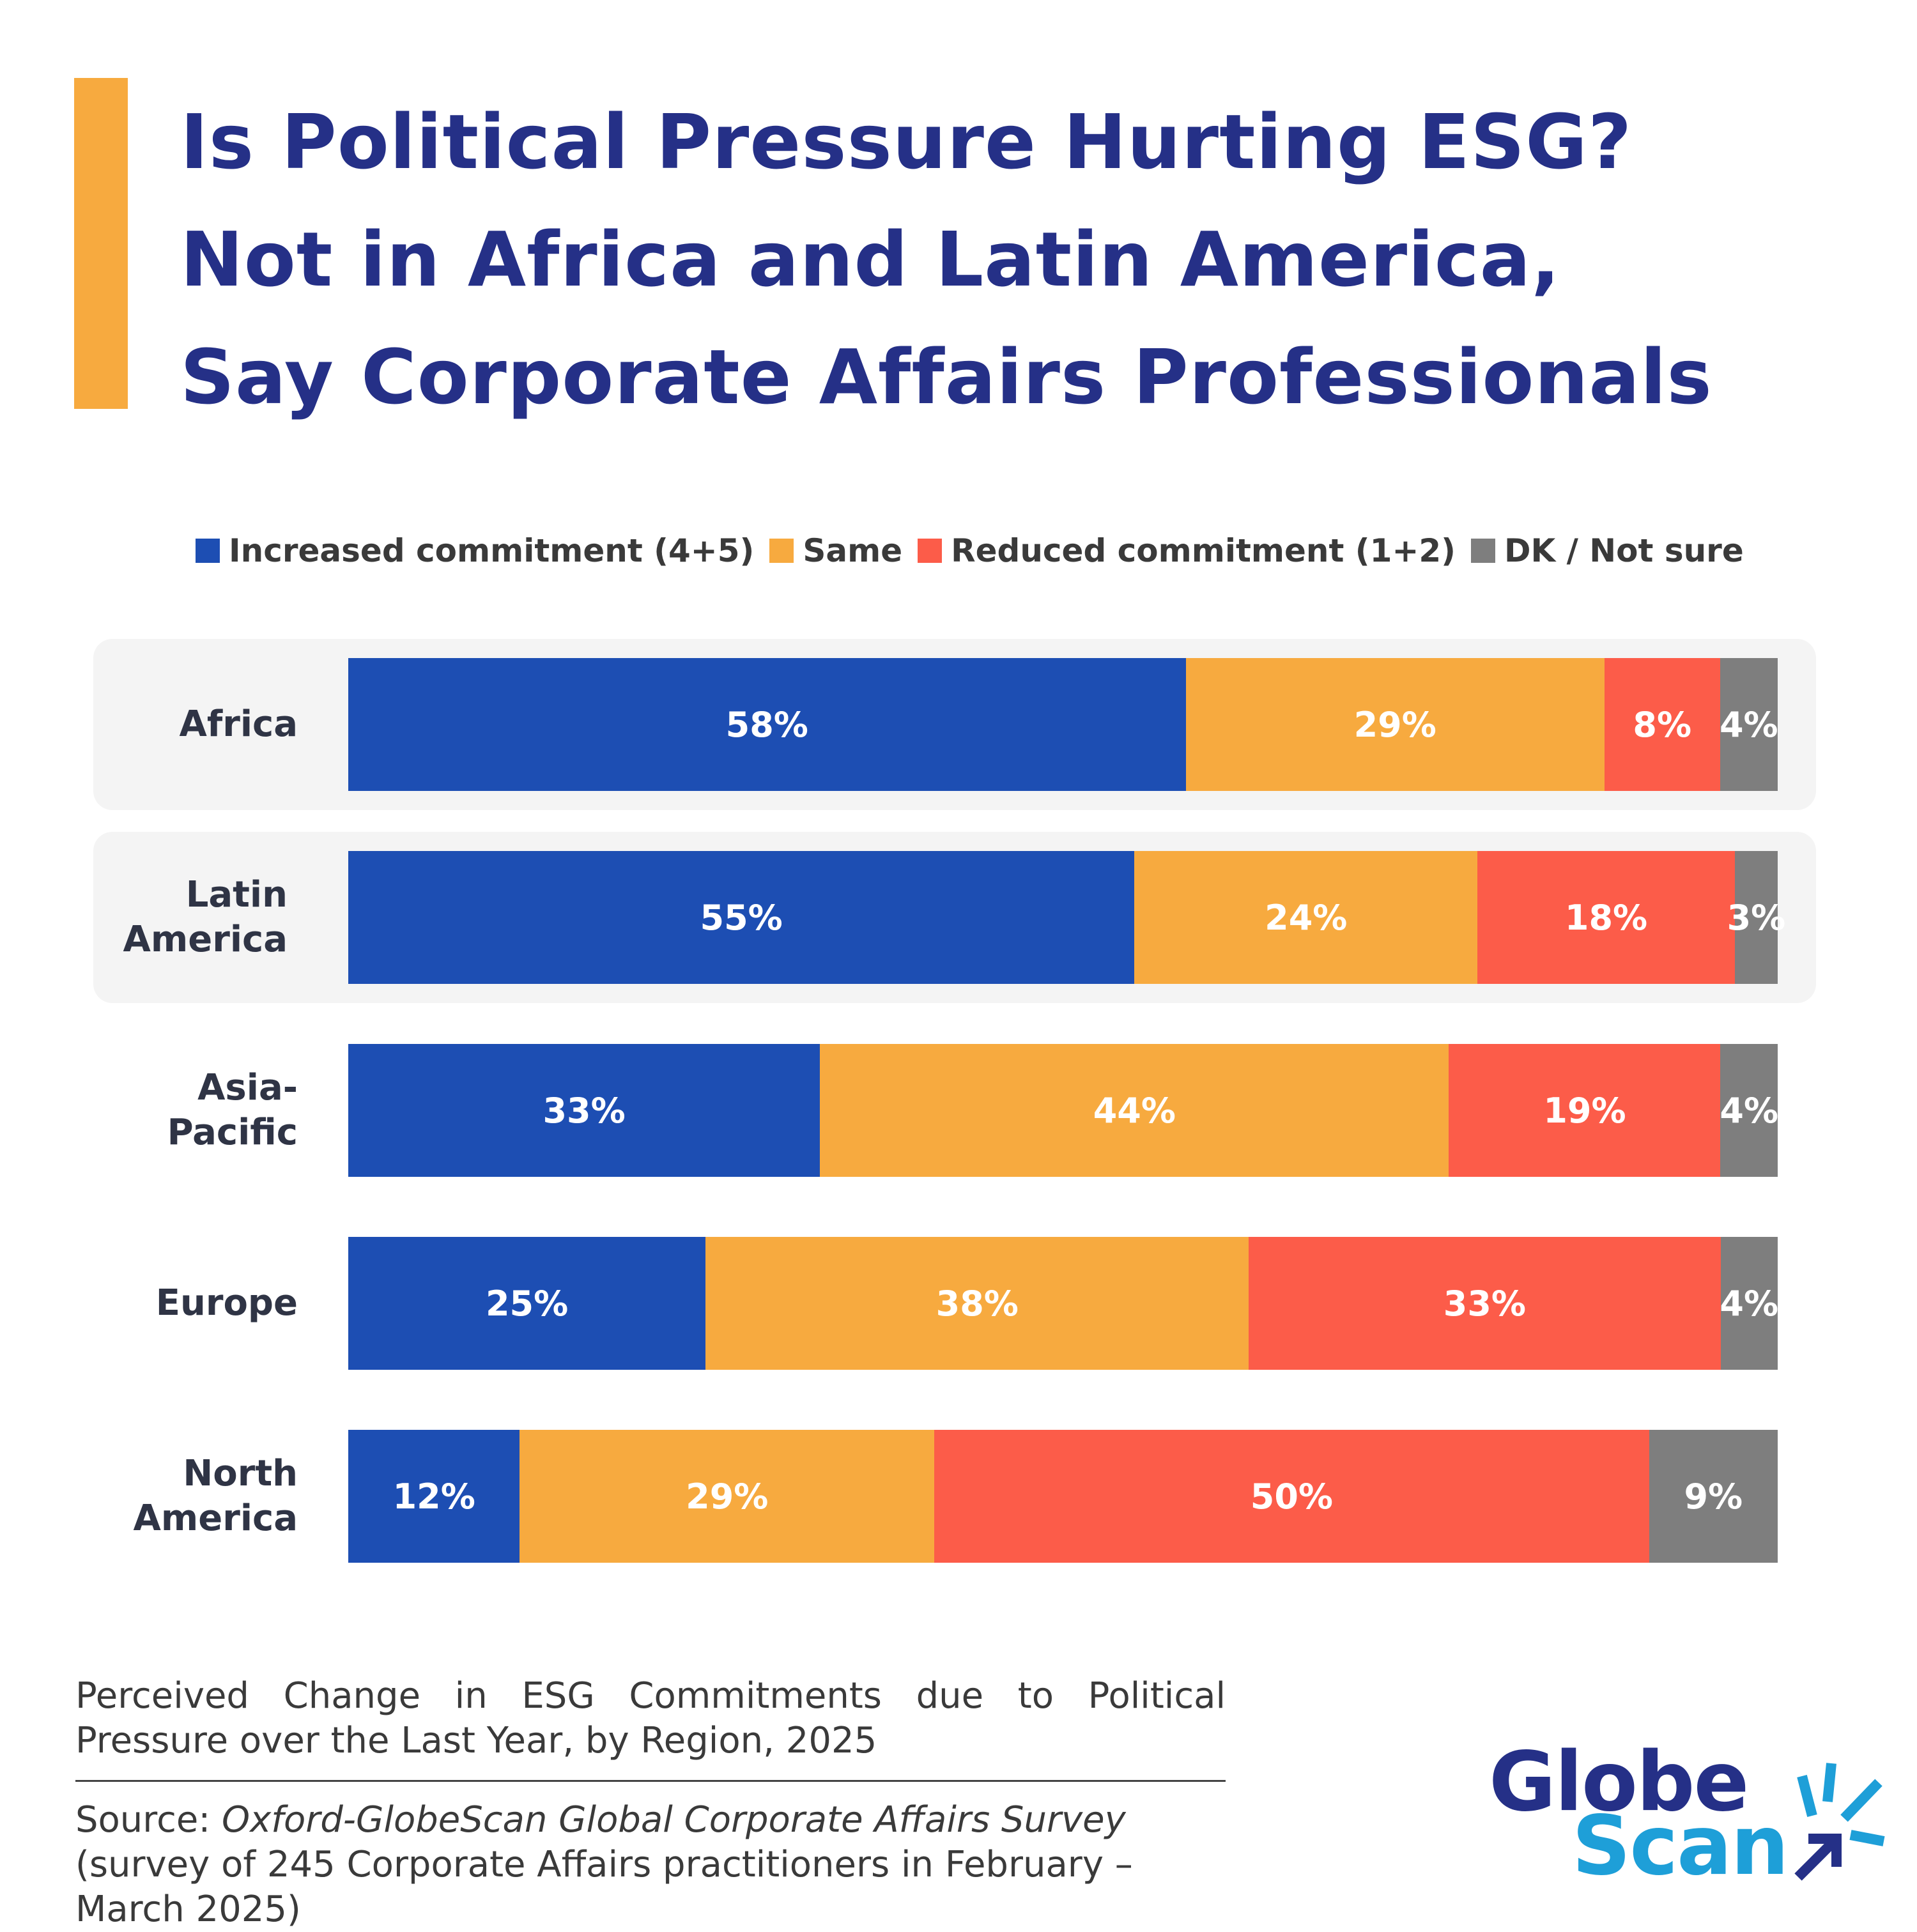 The width and height of the screenshot is (1917, 1932). I want to click on bar-segment-asia-pacific-dk-not-sure: 4%, so click(1749, 1110).